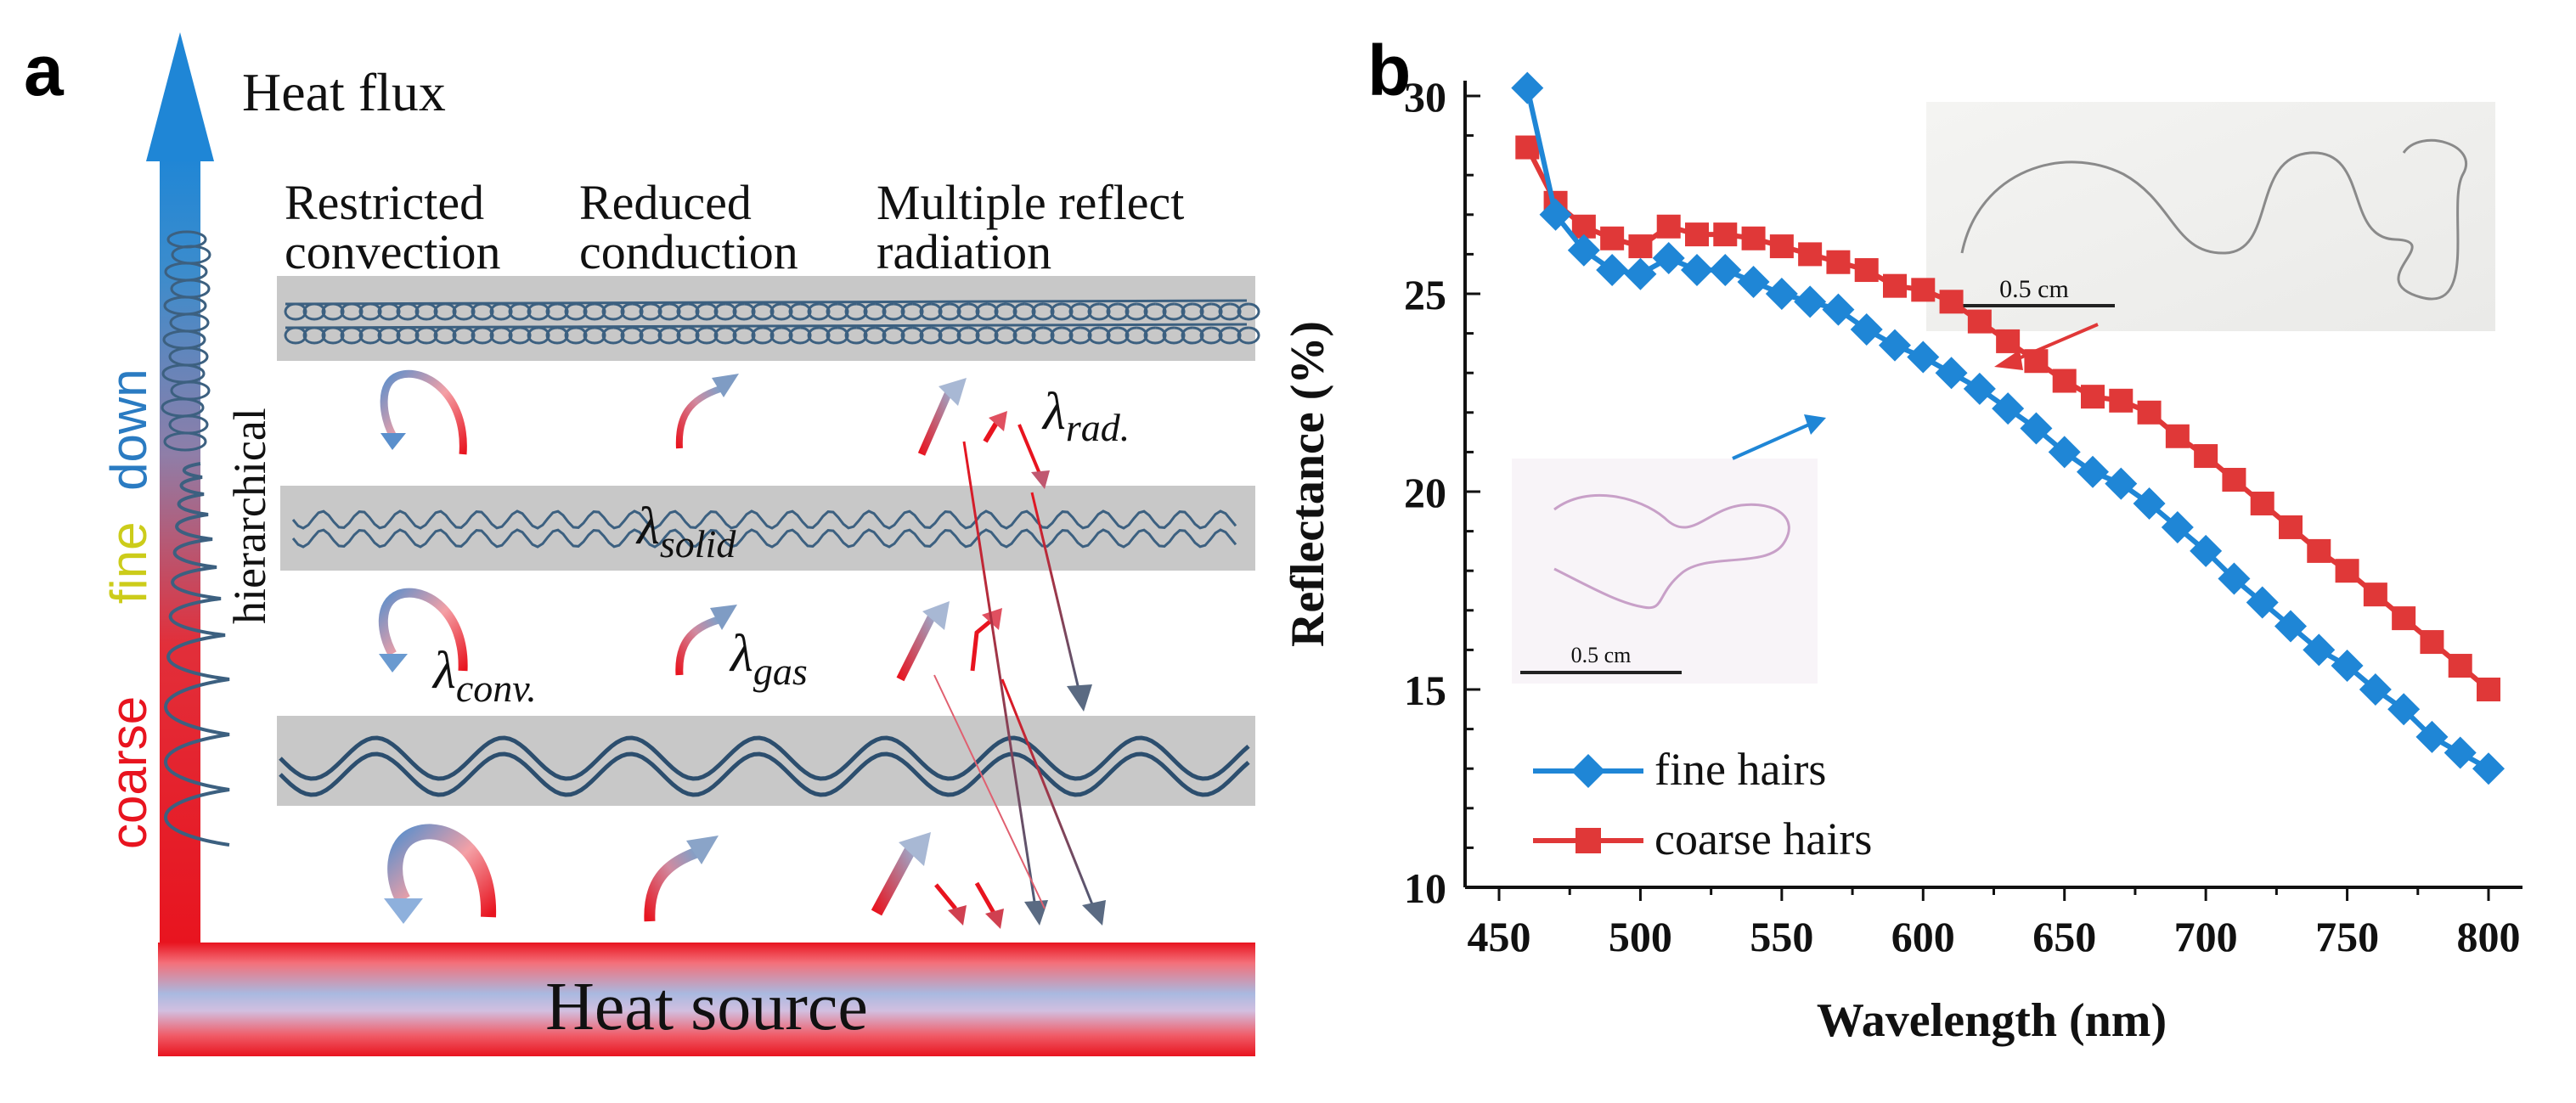  Describe the element at coordinates (403, 911) in the screenshot. I see `convection-arrowhead-bottom` at that location.